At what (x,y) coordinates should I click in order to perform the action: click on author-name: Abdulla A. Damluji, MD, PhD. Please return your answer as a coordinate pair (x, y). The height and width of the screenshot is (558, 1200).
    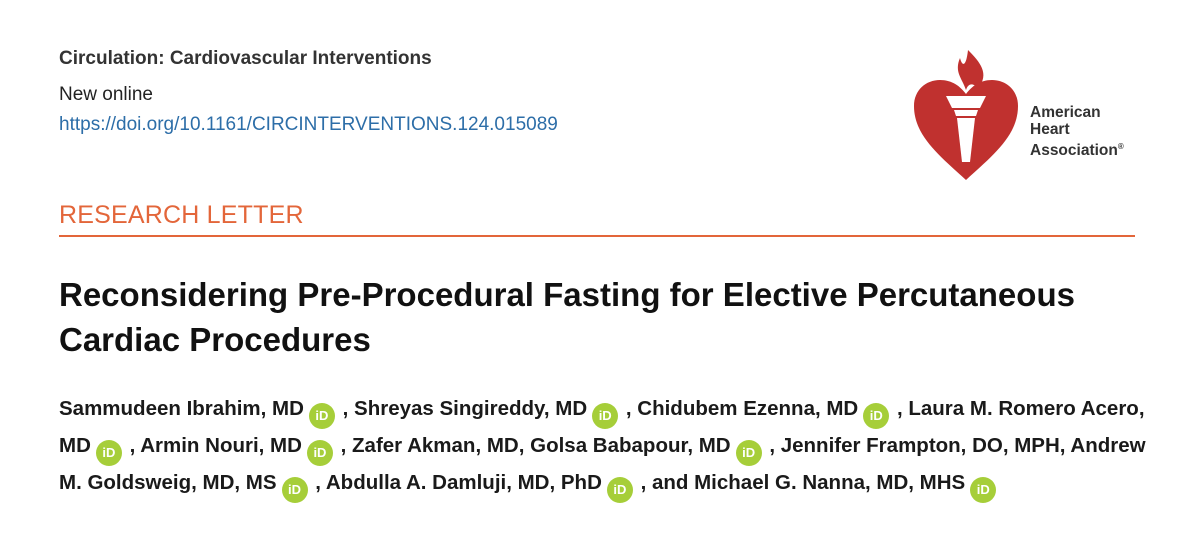
    Looking at the image, I should click on (463, 482).